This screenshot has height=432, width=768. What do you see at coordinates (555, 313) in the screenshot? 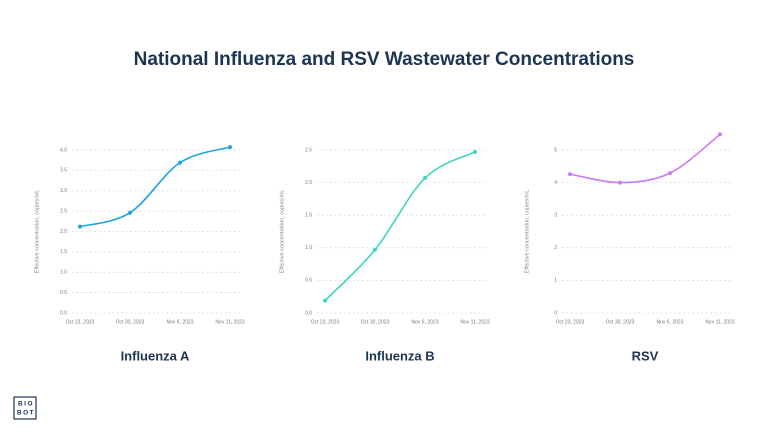
I see `y-tick-label: 0` at bounding box center [555, 313].